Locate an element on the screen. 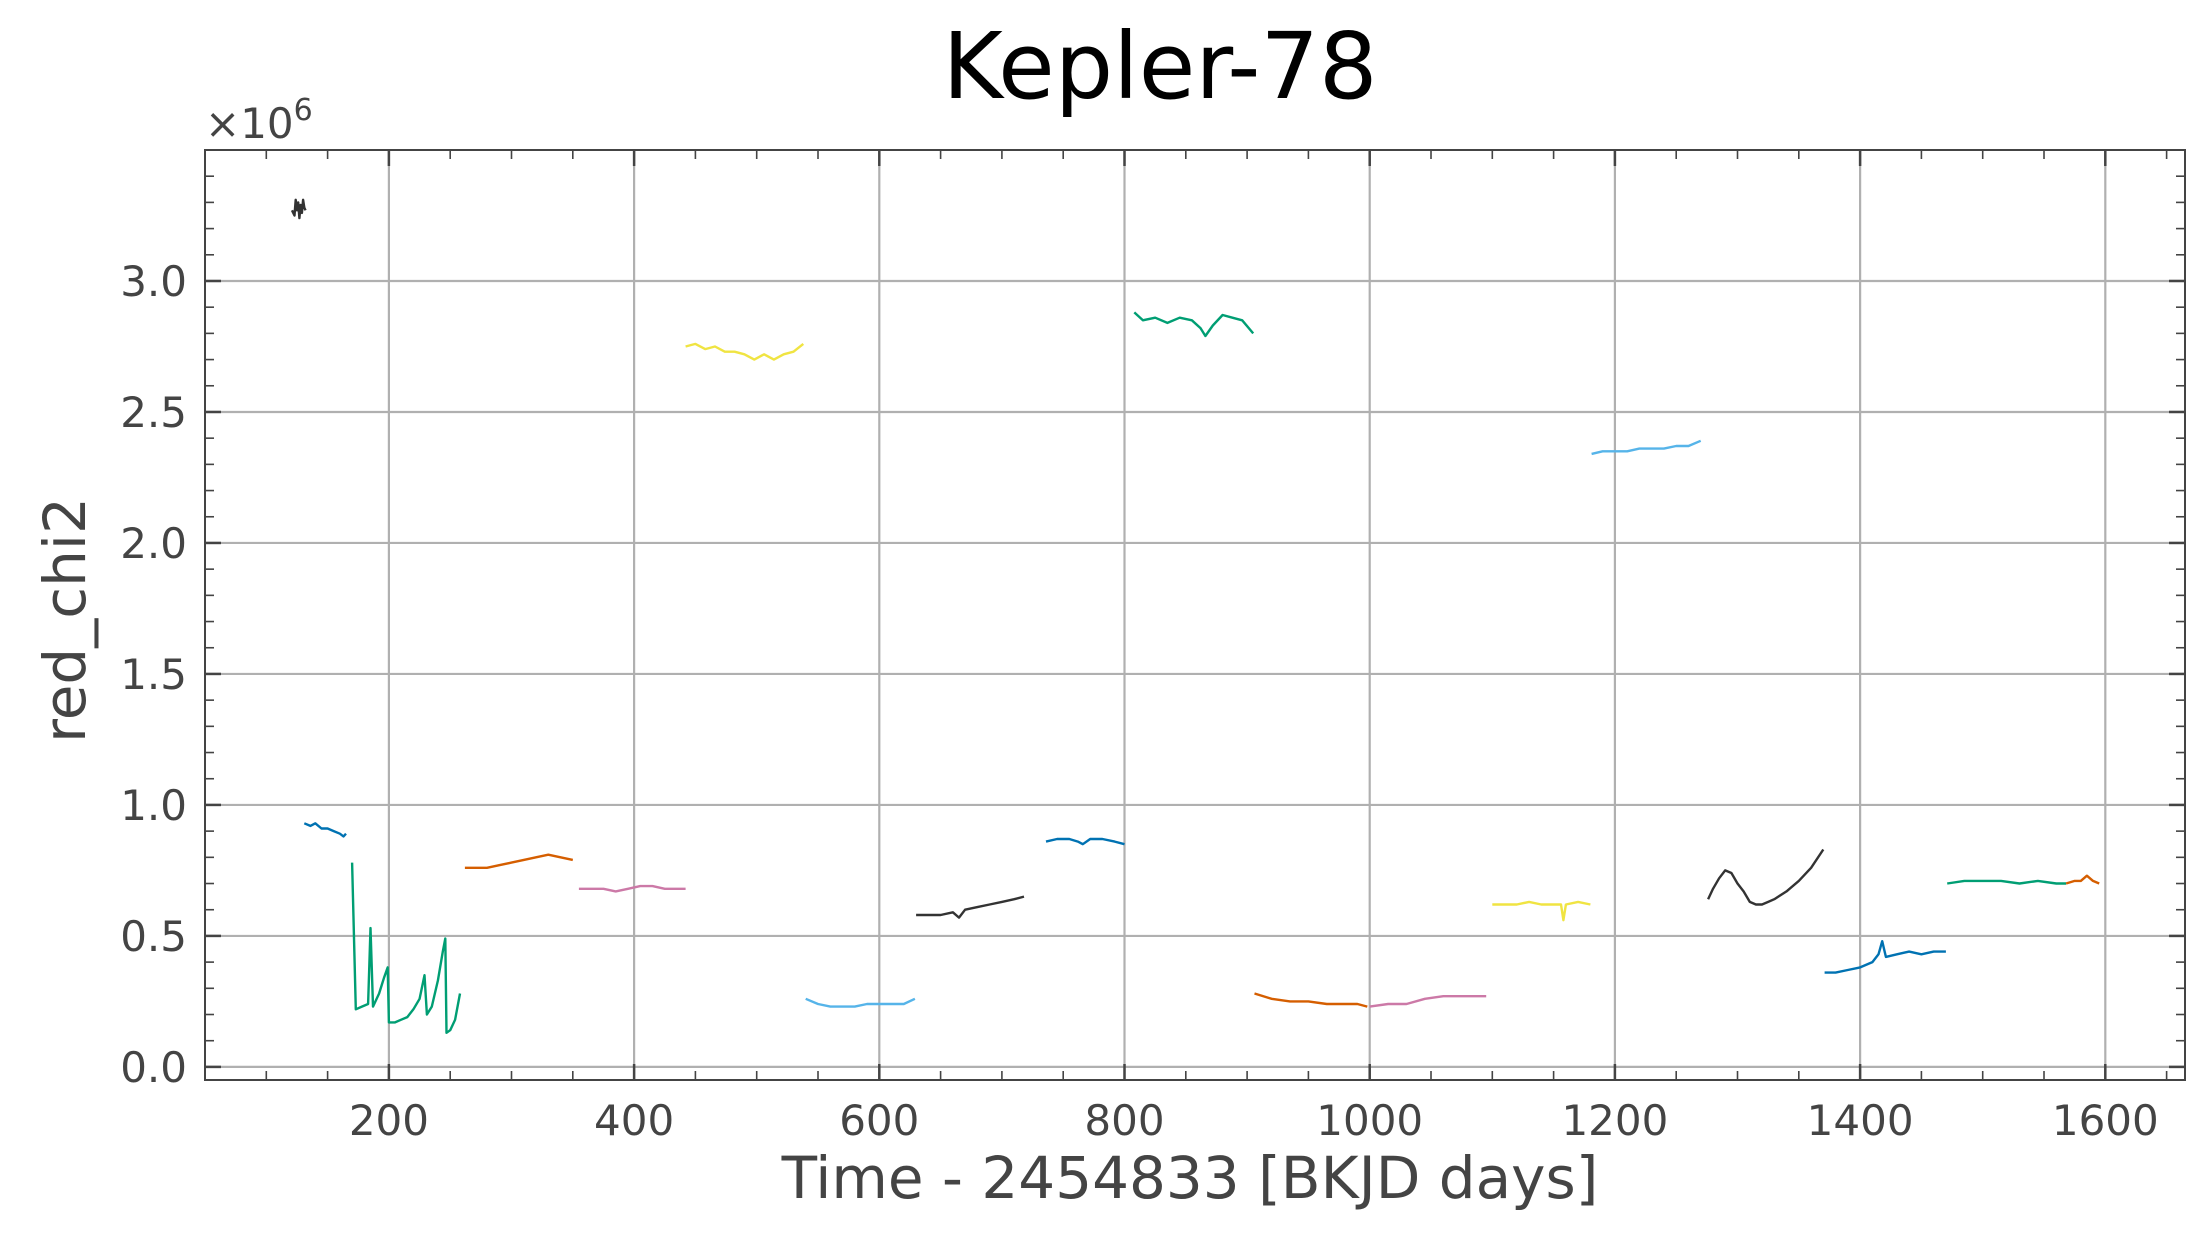 Image resolution: width=2204 pixels, height=1248 pixels. x-tick-label: 1400 is located at coordinates (1860, 1120).